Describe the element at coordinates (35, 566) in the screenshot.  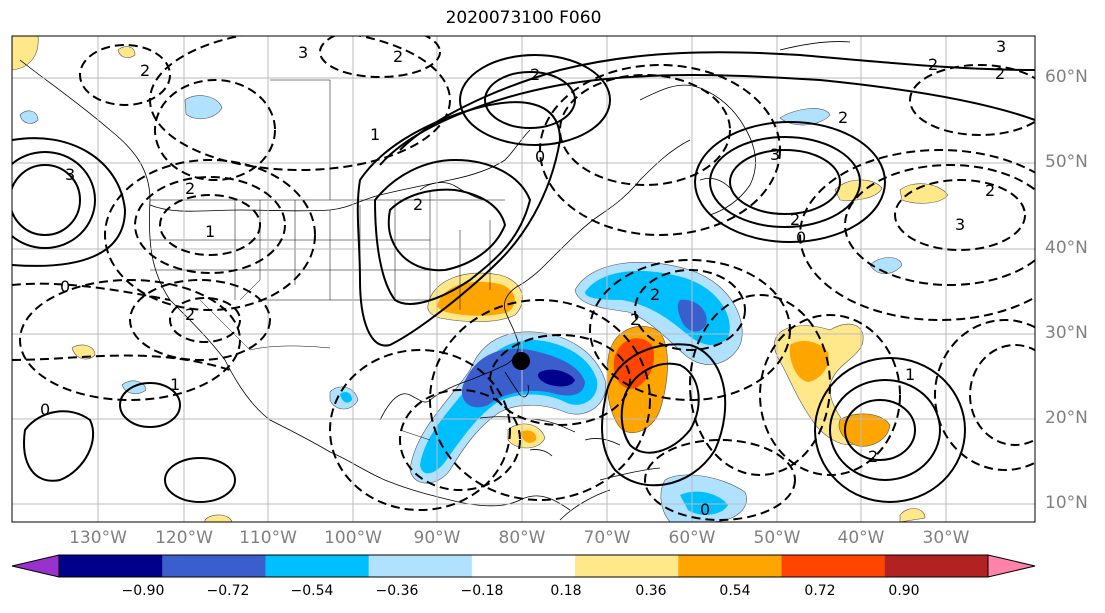
I see `colorbar-under-arrow` at that location.